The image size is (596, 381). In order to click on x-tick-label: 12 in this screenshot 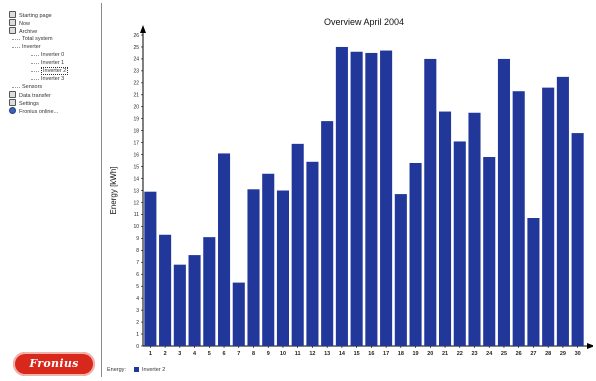, I will do `click(312, 354)`.